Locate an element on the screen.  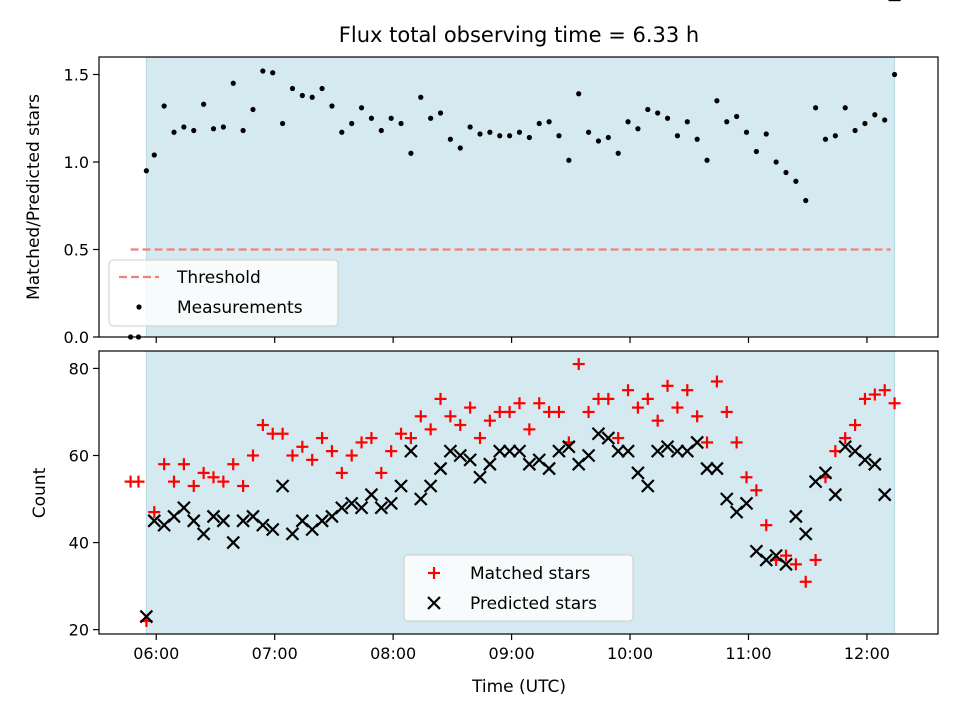
y-tick-label: 0.0 is located at coordinates (76, 337).